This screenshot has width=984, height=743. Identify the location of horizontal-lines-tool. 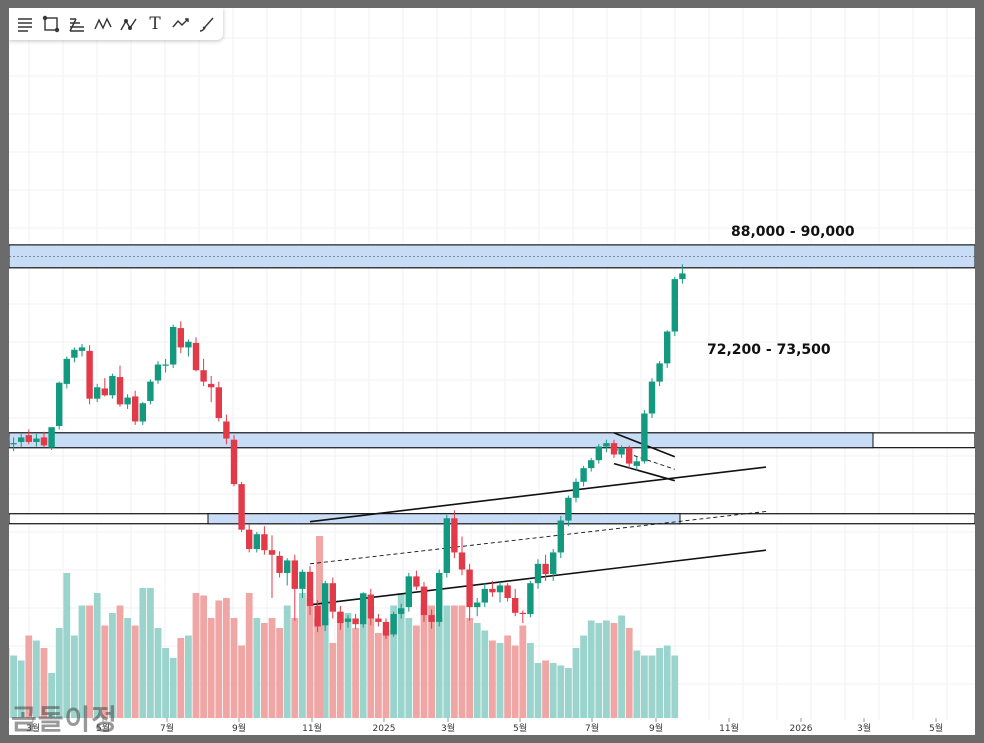
(25, 24).